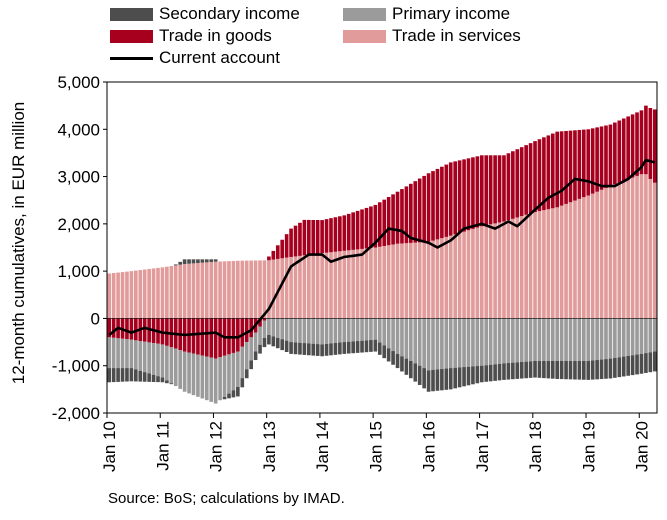 This screenshot has height=520, width=667. What do you see at coordinates (195, 58) in the screenshot?
I see `legend-item-current-account: Current account` at bounding box center [195, 58].